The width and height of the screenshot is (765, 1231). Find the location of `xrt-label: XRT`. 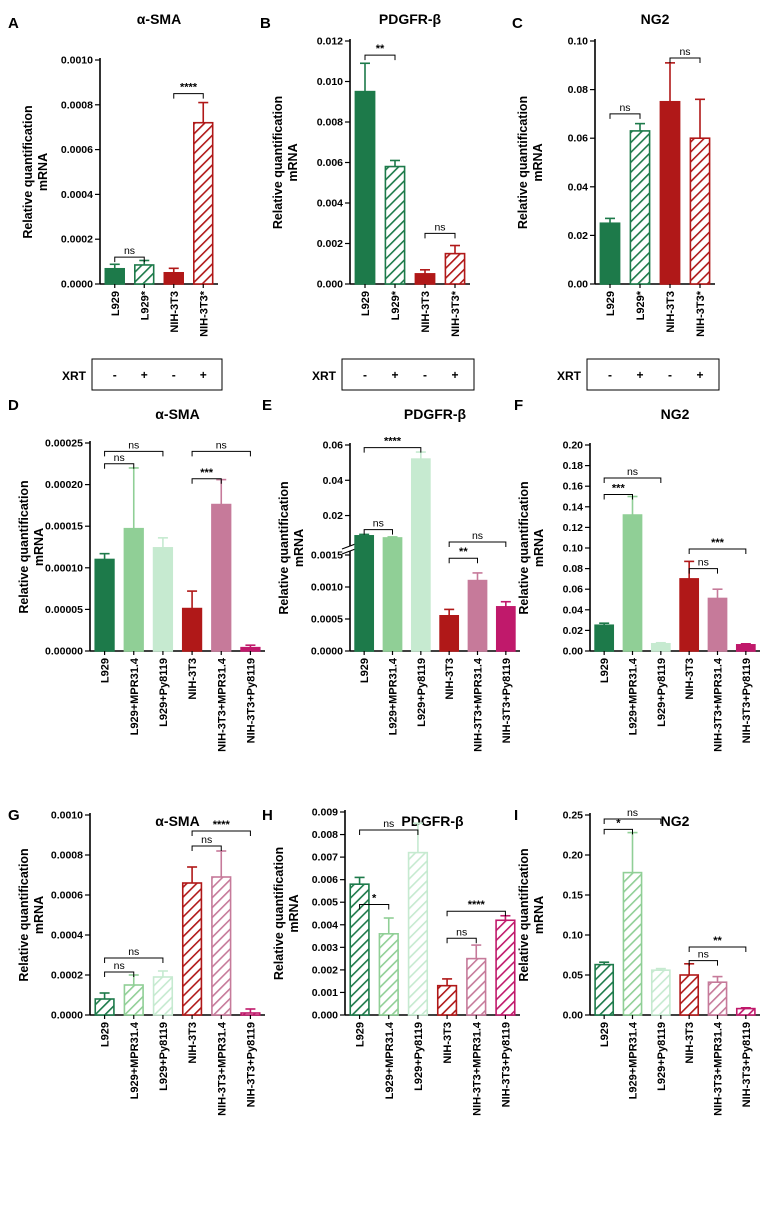

xrt-label: XRT is located at coordinates (74, 376).